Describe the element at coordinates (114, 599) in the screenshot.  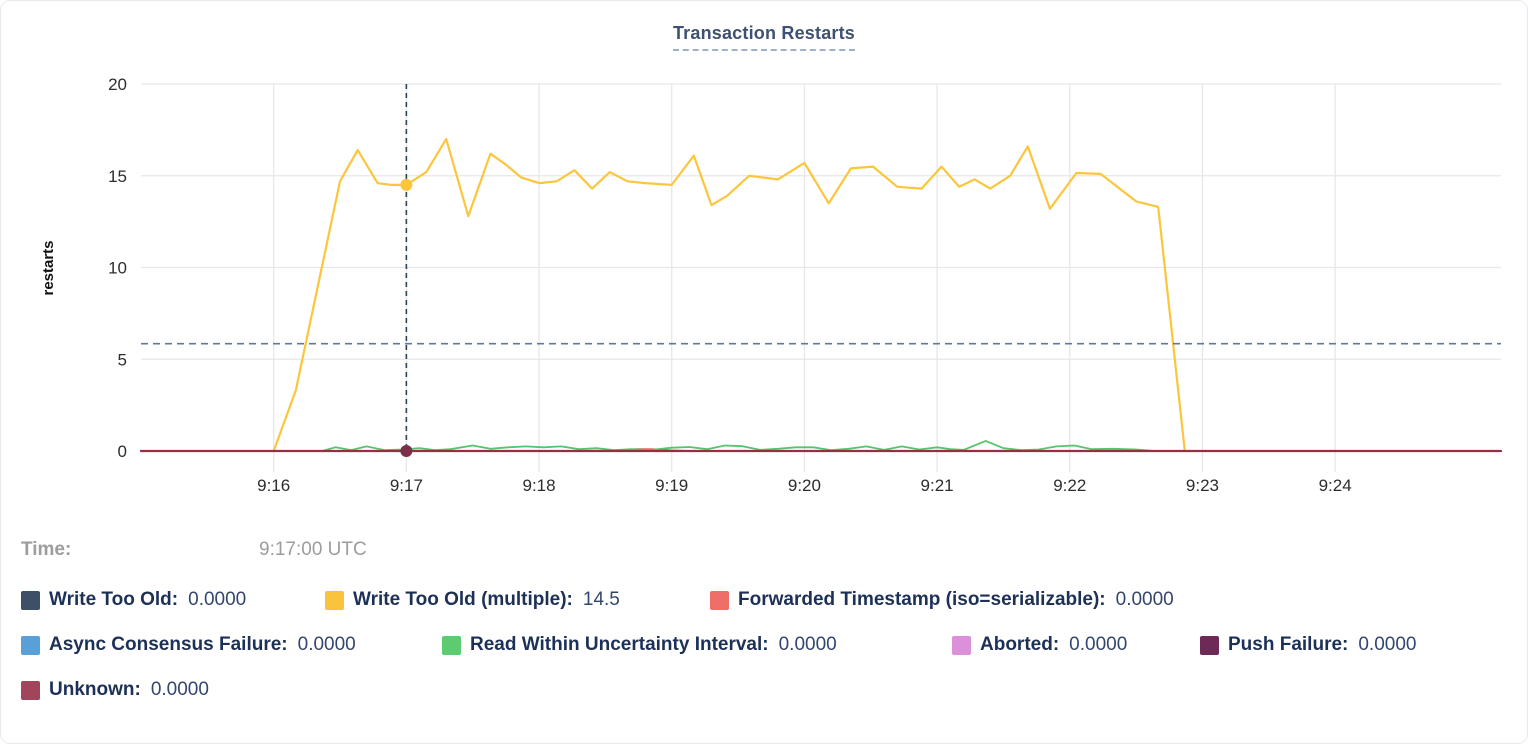
I see `legend-label: Write Too Old:` at that location.